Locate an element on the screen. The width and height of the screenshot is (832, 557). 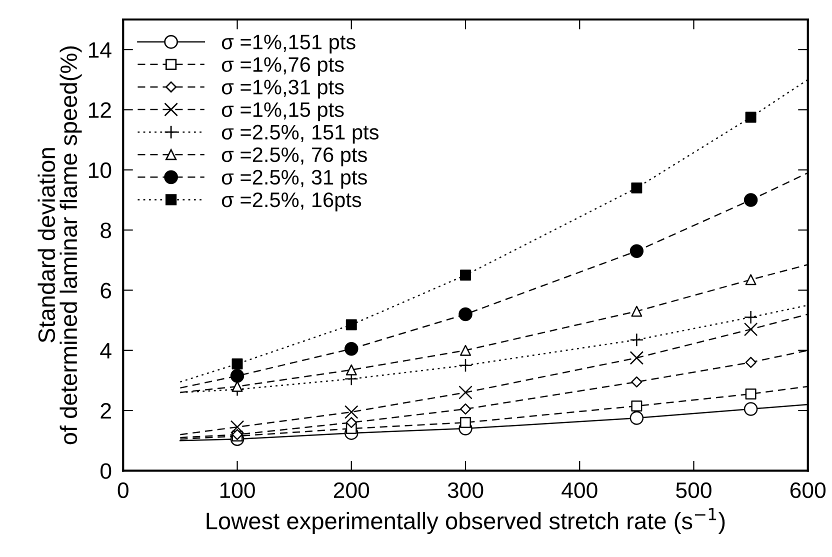
y-tick-label: 4 is located at coordinates (106, 350).